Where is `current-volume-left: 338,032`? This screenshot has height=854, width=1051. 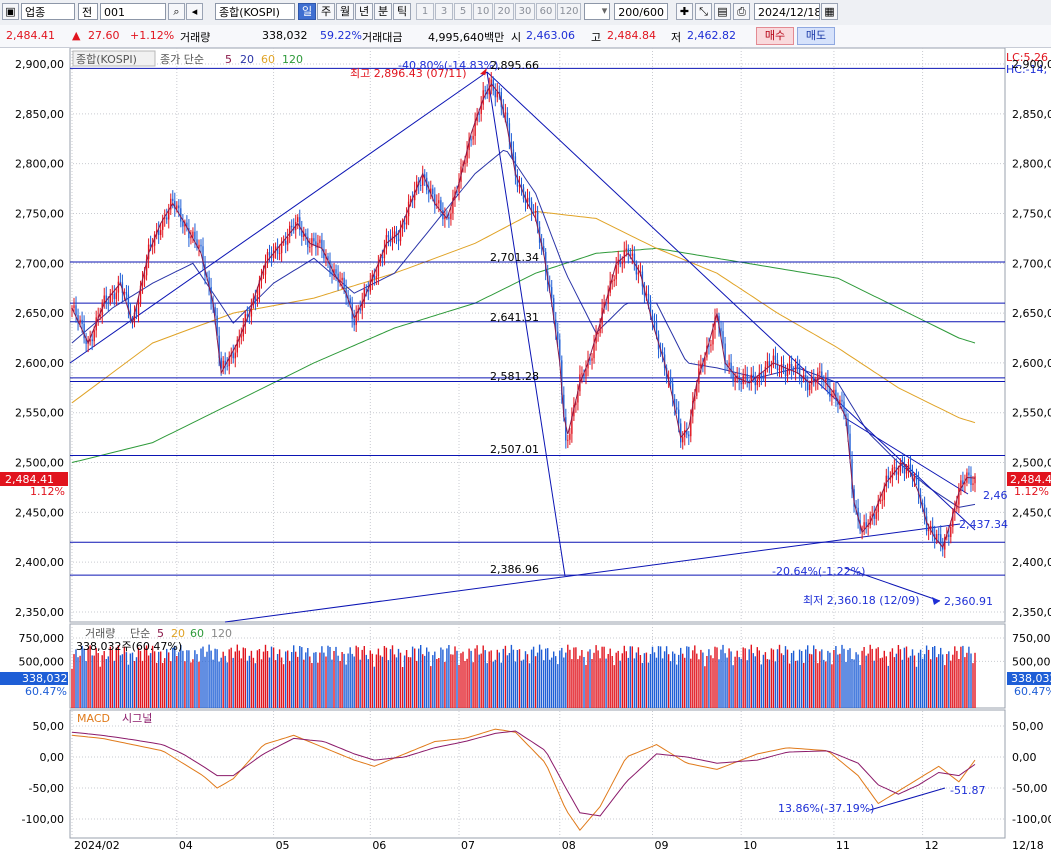 current-volume-left: 338,032 is located at coordinates (45, 678).